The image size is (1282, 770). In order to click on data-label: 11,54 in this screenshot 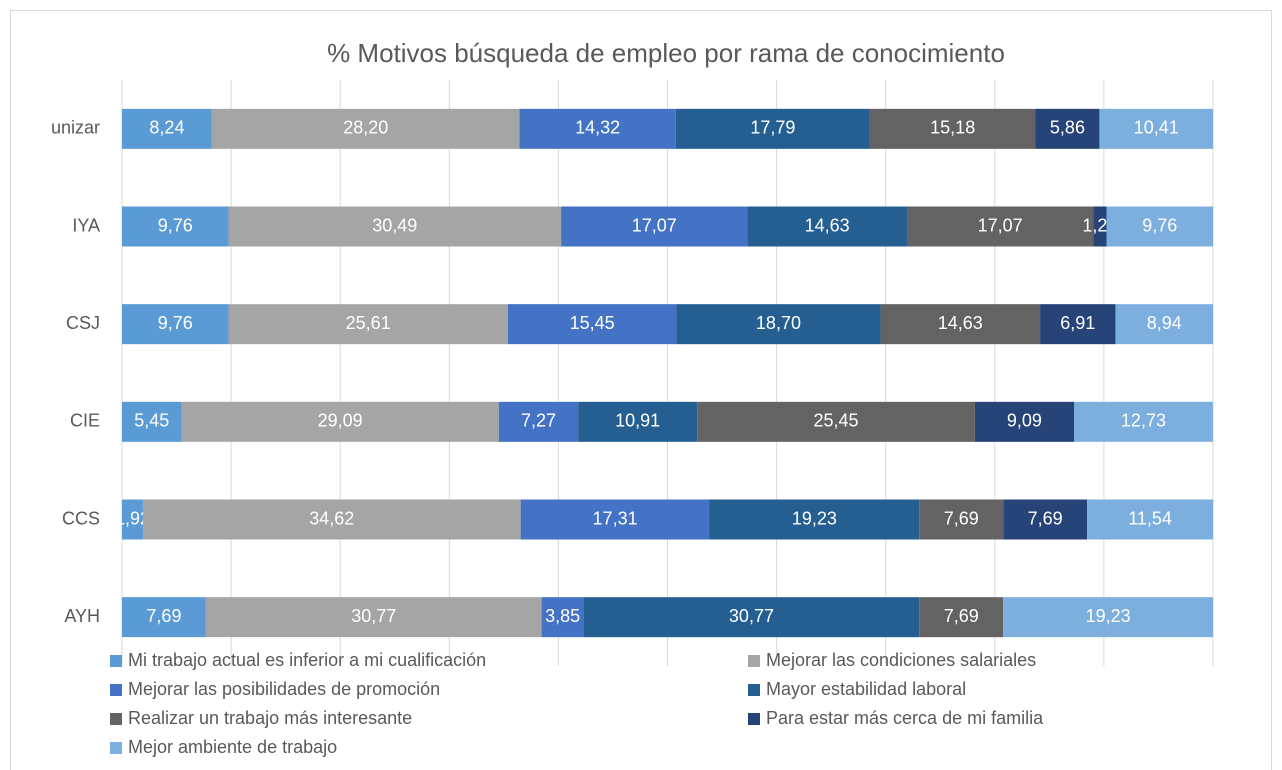, I will do `click(1150, 518)`.